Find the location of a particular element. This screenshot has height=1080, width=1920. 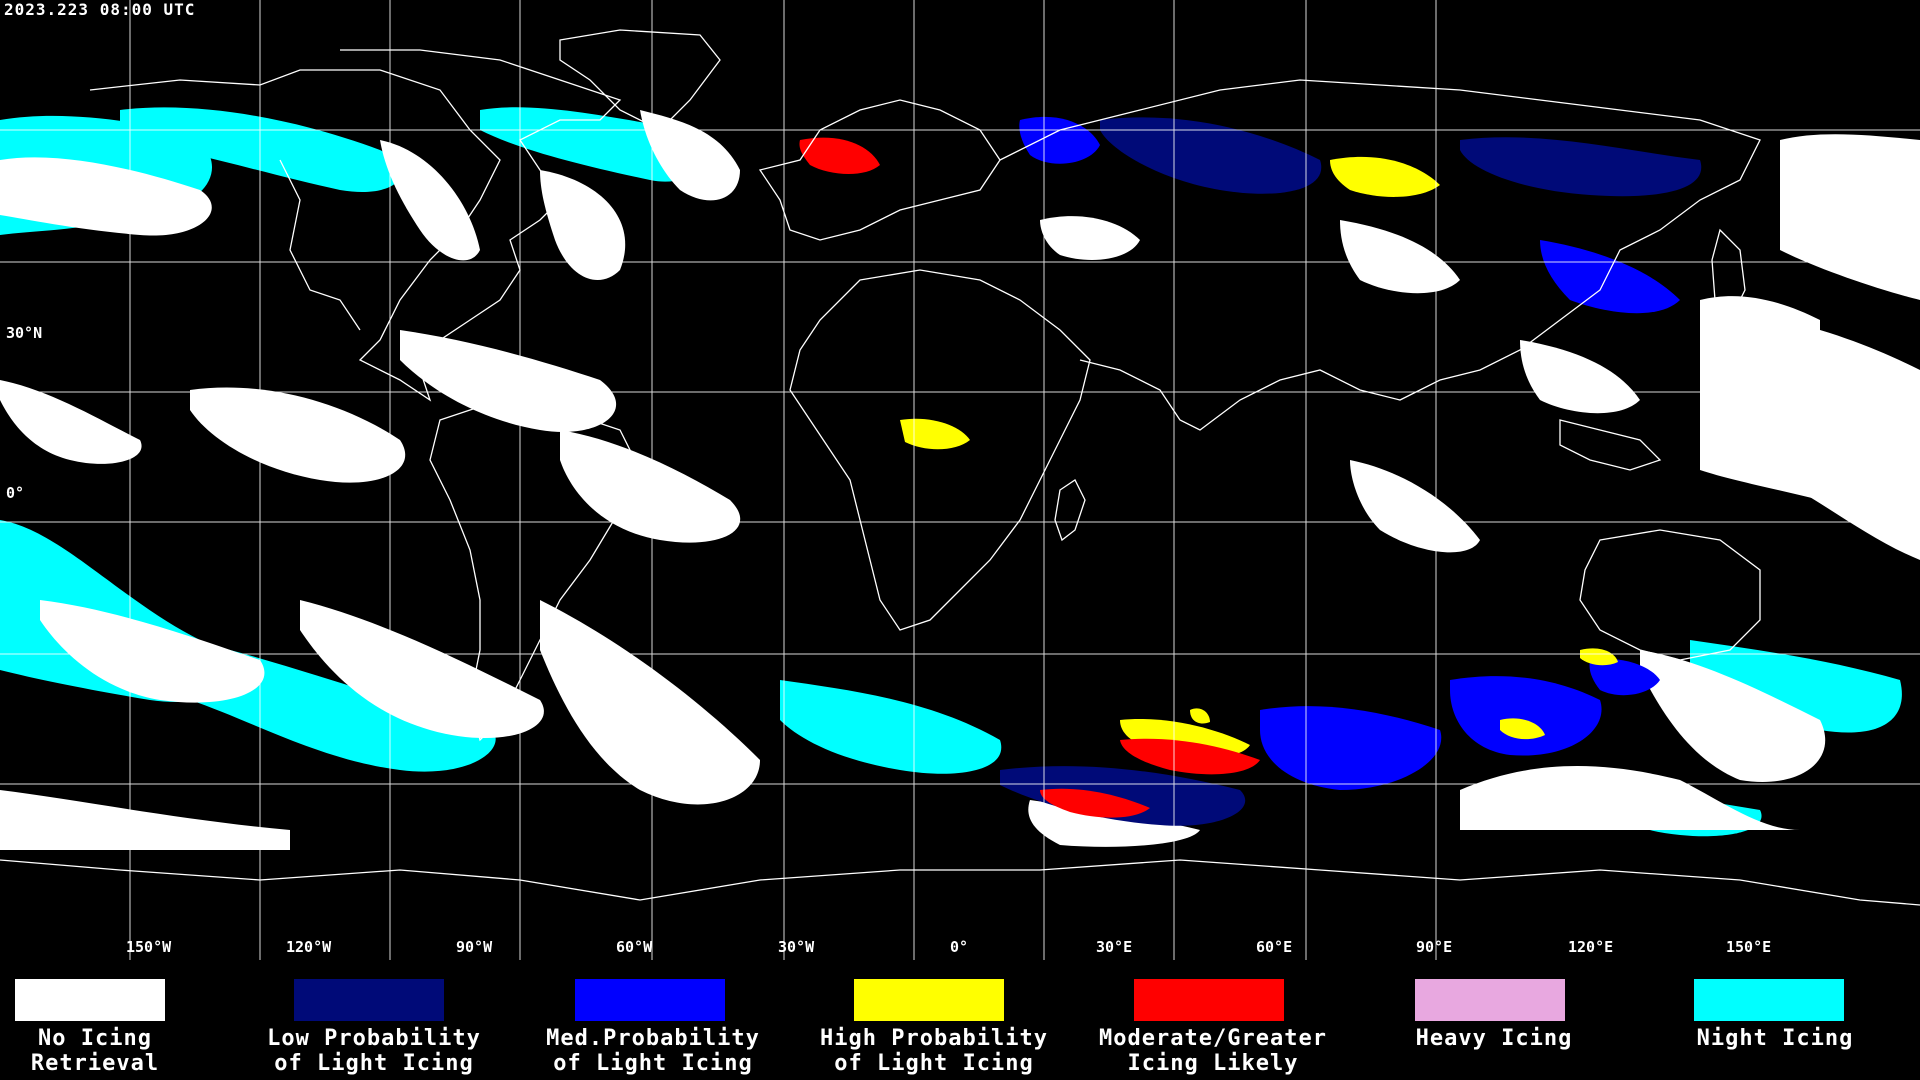

legend-label-med-probability: Med.Probability of Light Icing is located at coordinates (653, 1051).